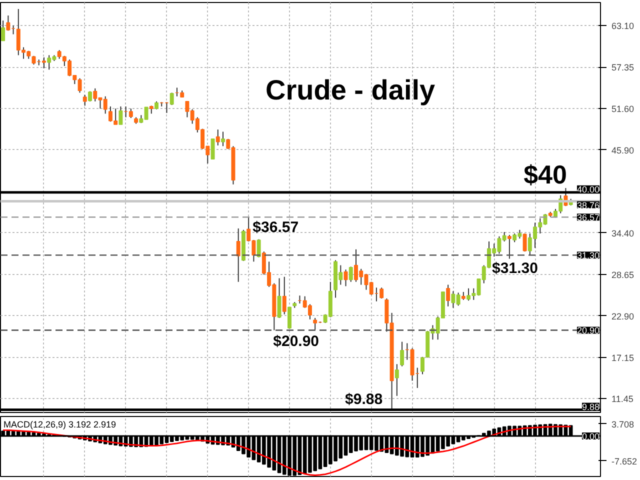  Describe the element at coordinates (623, 399) in the screenshot. I see `y-tick-label: 11.45` at that location.